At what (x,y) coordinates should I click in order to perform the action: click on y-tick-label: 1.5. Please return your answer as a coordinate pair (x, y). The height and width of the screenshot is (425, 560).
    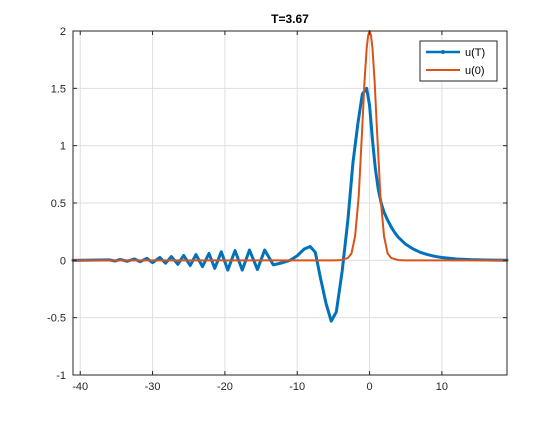
    Looking at the image, I should click on (58, 89).